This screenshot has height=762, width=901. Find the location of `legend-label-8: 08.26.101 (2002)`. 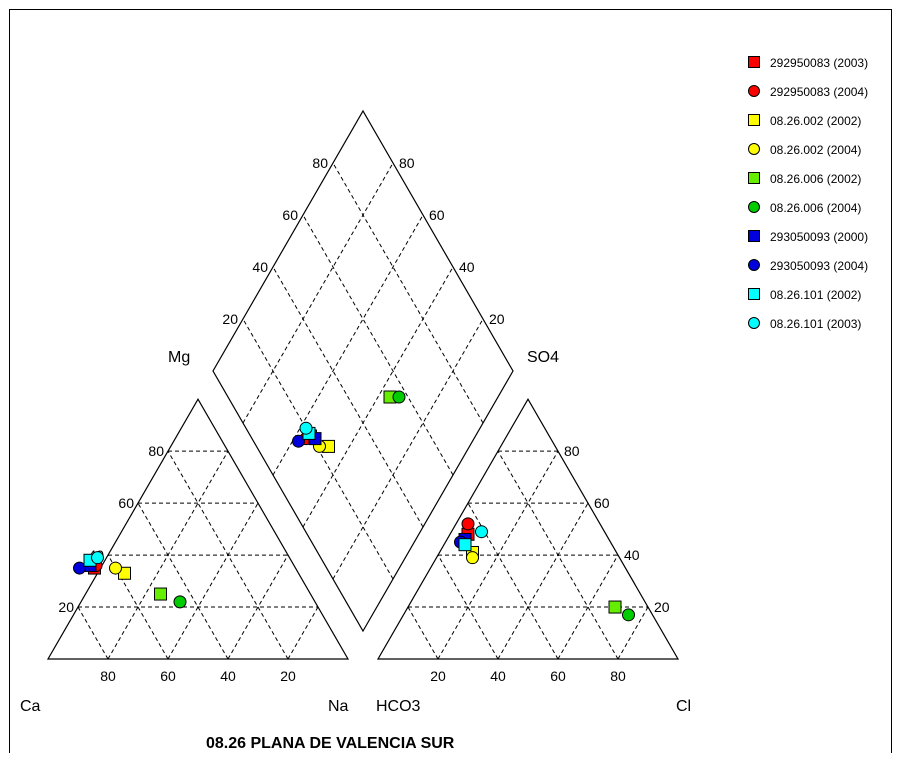

legend-label-8: 08.26.101 (2002) is located at coordinates (815, 295).